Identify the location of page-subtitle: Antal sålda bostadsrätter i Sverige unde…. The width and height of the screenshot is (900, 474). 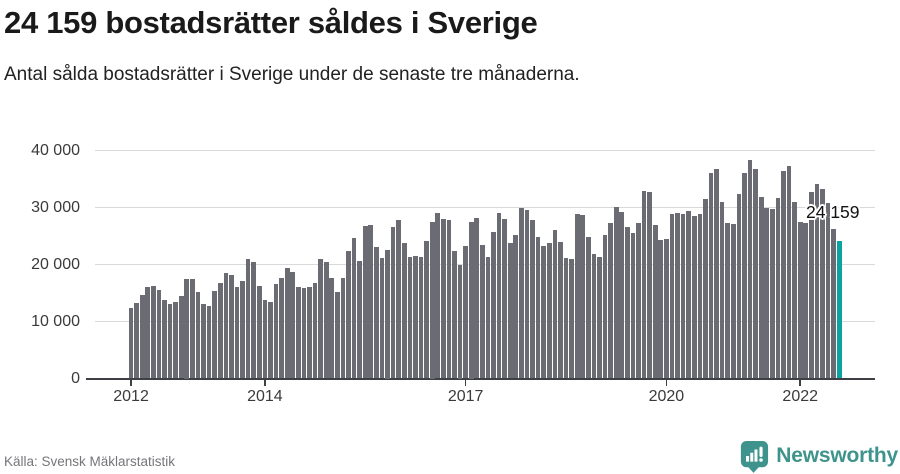
(292, 74).